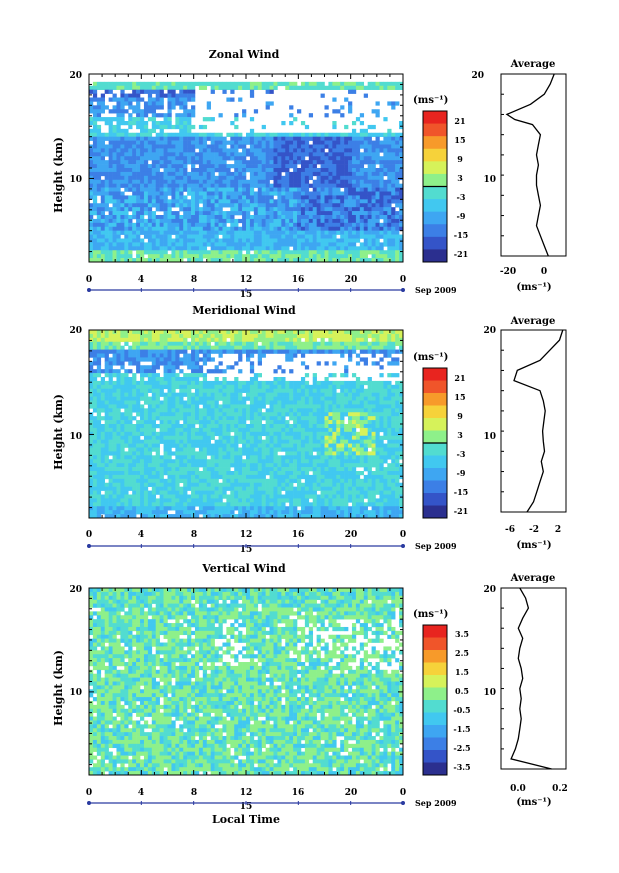 The height and width of the screenshot is (873, 619). Describe the element at coordinates (430, 614) in the screenshot. I see `colorbar-unit-label: (ms⁻¹)` at that location.